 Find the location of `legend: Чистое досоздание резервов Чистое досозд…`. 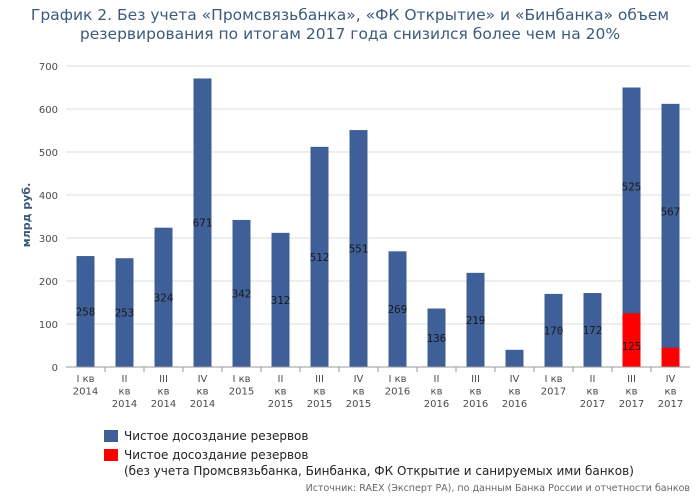

legend: Чистое досоздание резервов Чистое досозд… is located at coordinates (369, 455).